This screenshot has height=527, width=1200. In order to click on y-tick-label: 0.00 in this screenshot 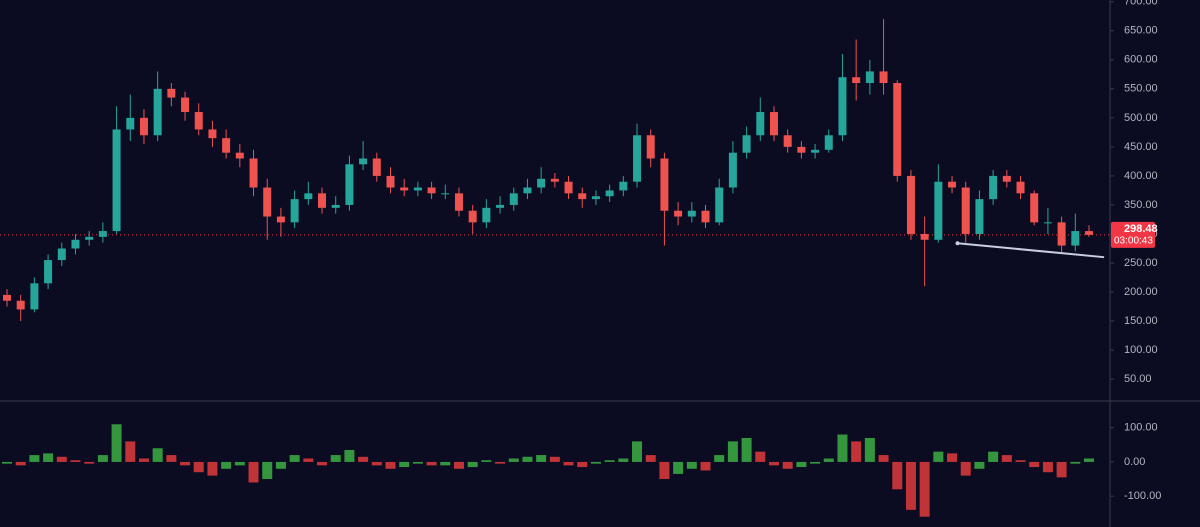, I will do `click(1134, 462)`.